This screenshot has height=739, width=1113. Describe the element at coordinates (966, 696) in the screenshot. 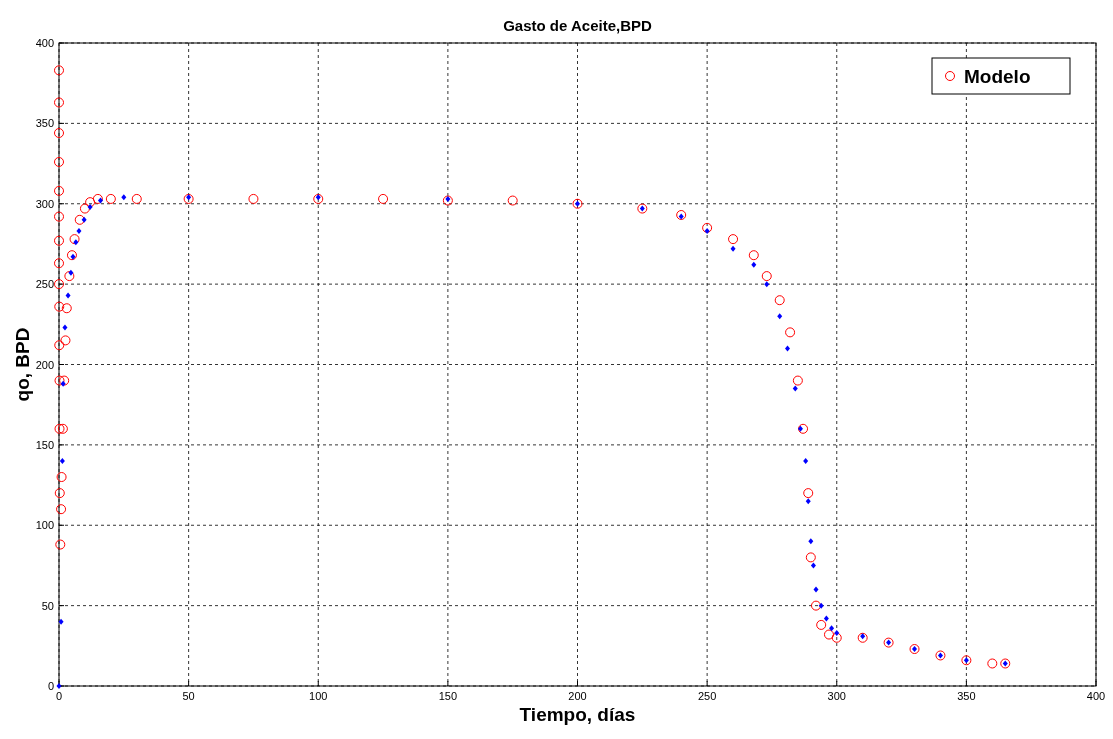

I see `x-tick-label: 350` at that location.